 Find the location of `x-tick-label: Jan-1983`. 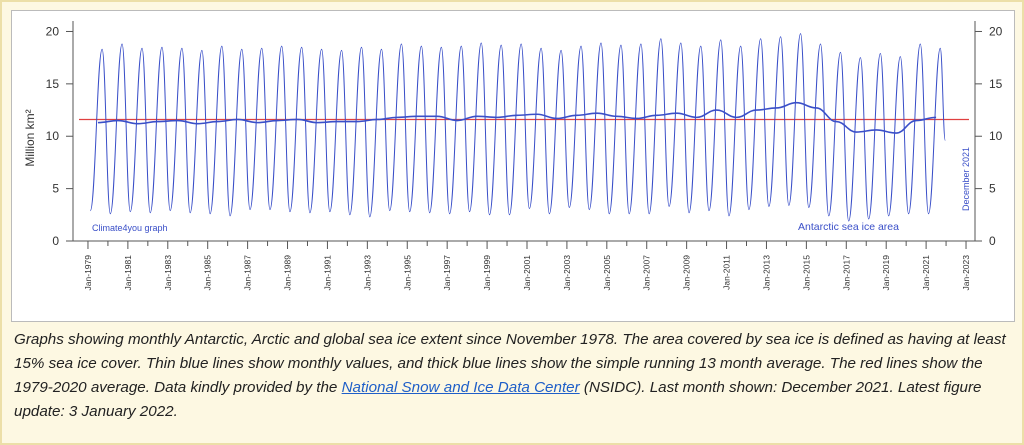

x-tick-label: Jan-1983 is located at coordinates (168, 273).